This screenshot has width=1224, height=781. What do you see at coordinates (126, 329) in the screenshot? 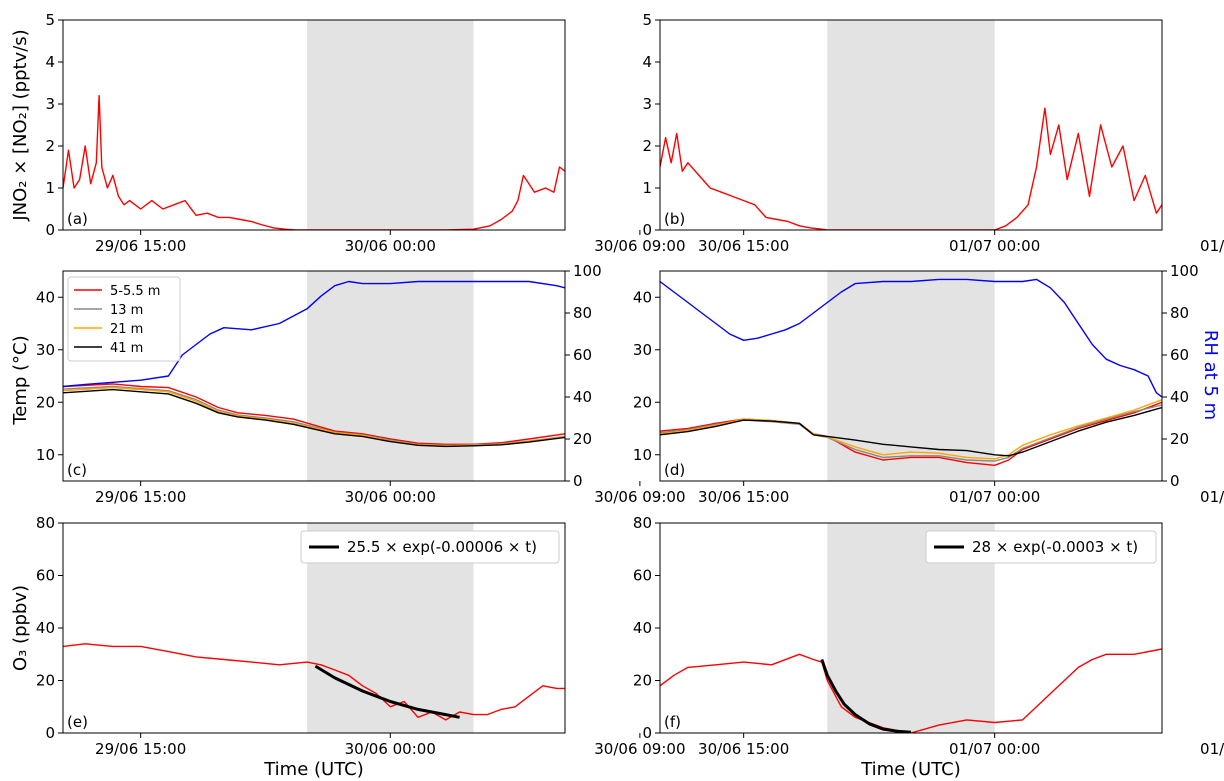
I see `legend-label: 21 m` at bounding box center [126, 329].